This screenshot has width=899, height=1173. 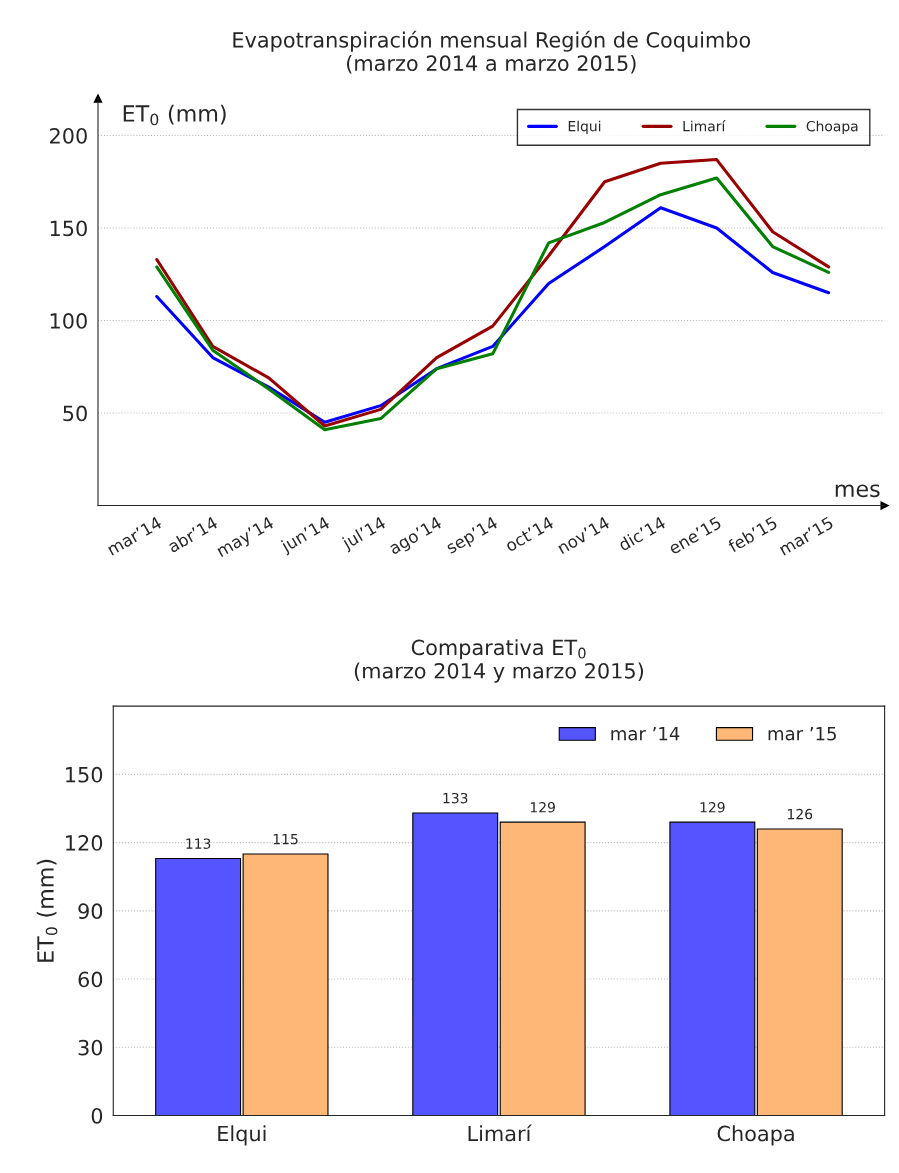 I want to click on y-tick-label: 120, so click(x=84, y=843).